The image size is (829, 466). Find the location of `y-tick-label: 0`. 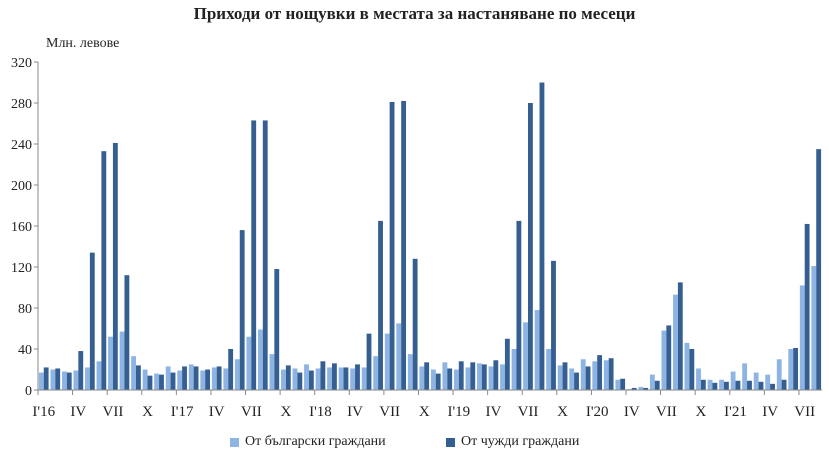

y-tick-label: 0 is located at coordinates (28, 391).